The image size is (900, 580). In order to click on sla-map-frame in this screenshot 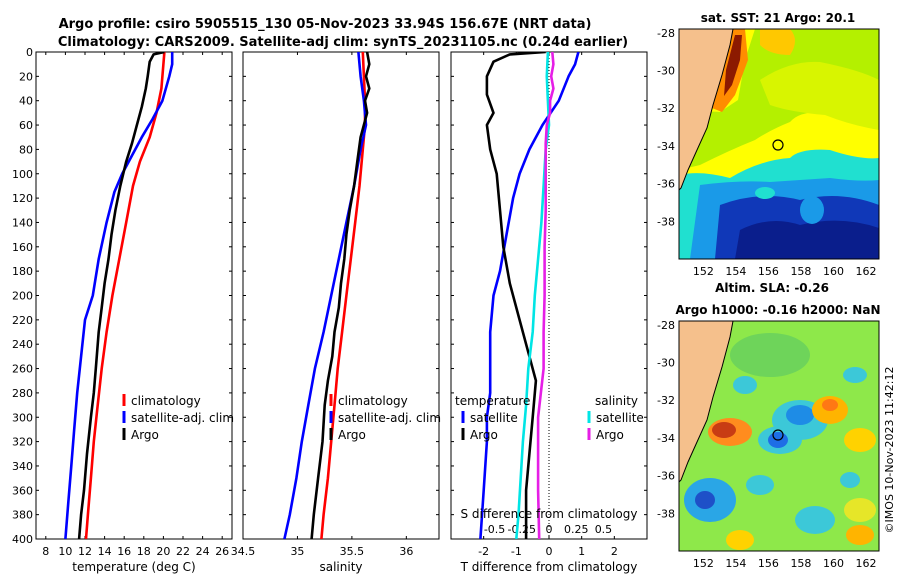, I will do `click(779, 436)`.